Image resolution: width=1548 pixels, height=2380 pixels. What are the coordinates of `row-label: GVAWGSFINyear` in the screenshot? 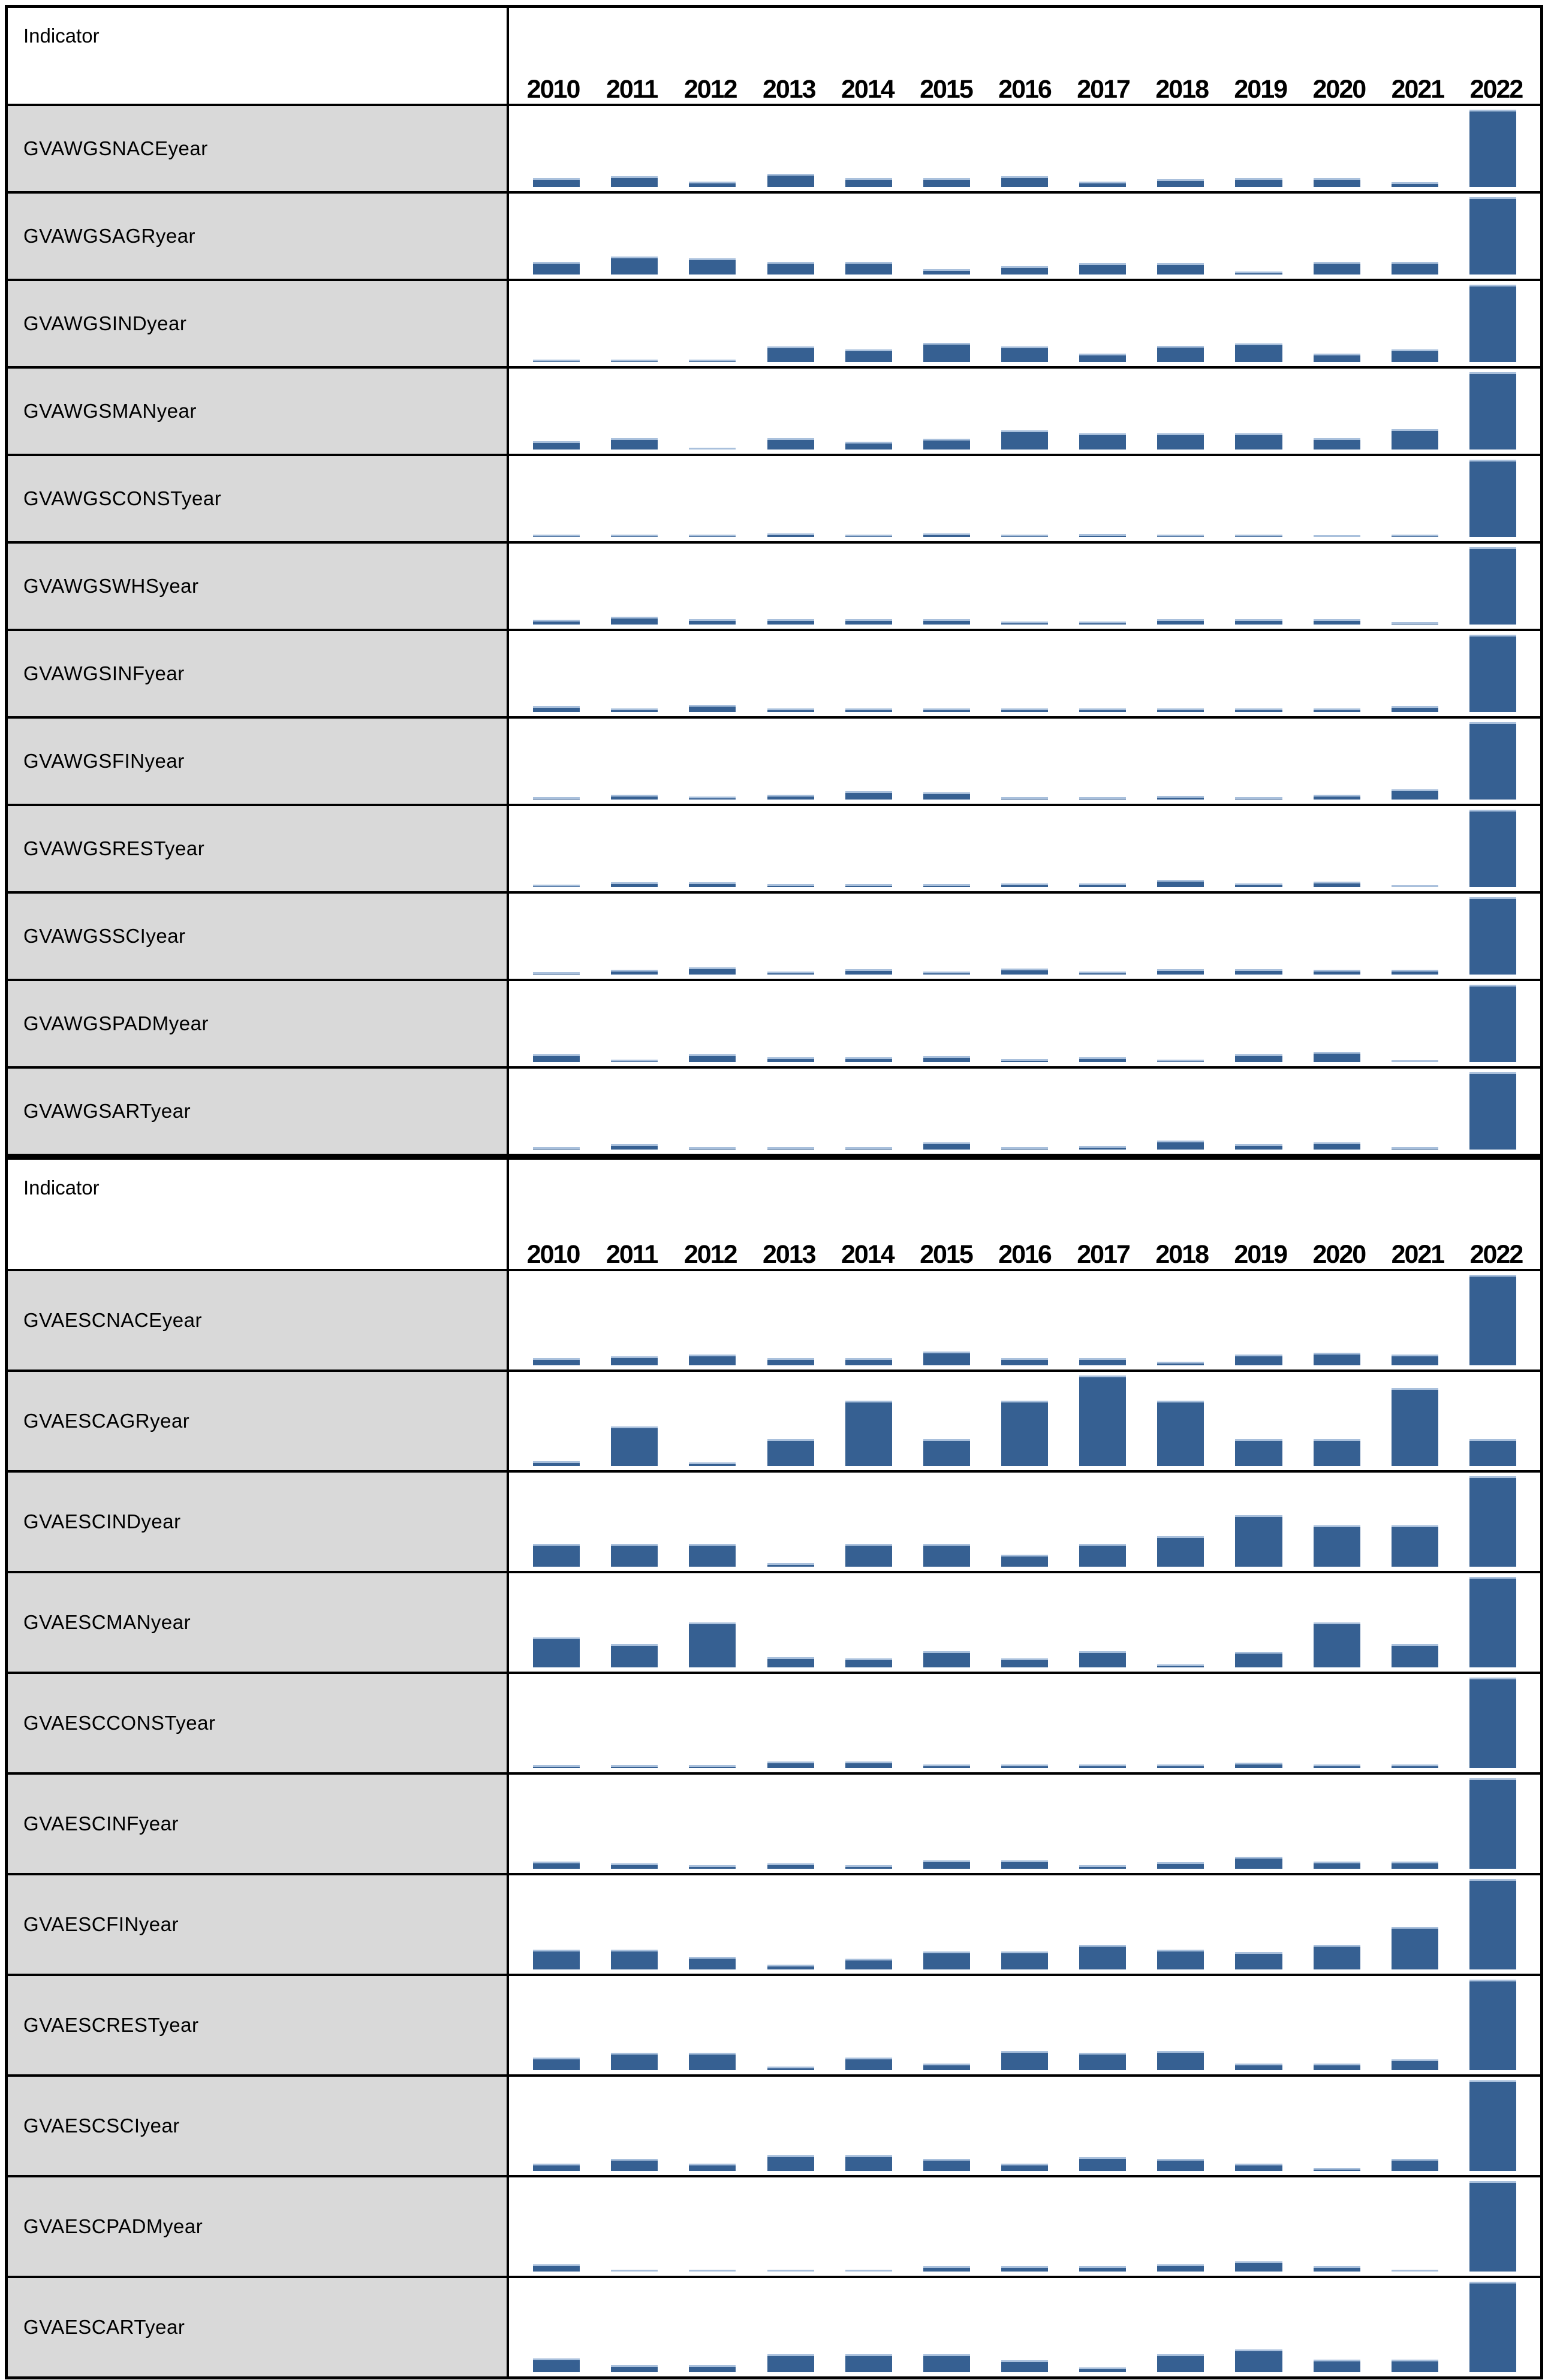 It's located at (258, 762).